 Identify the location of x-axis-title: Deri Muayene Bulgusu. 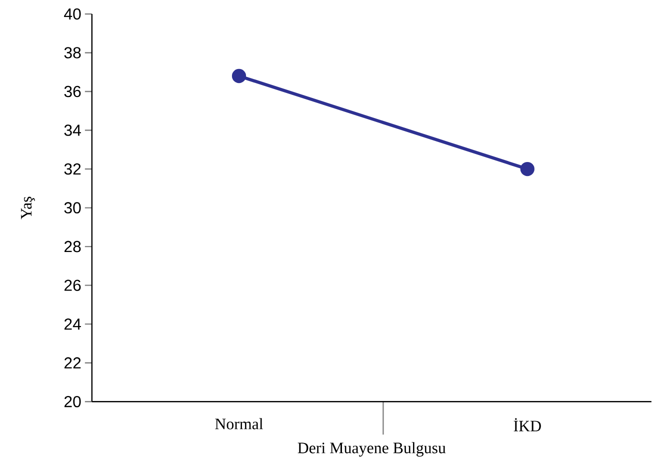
(372, 449).